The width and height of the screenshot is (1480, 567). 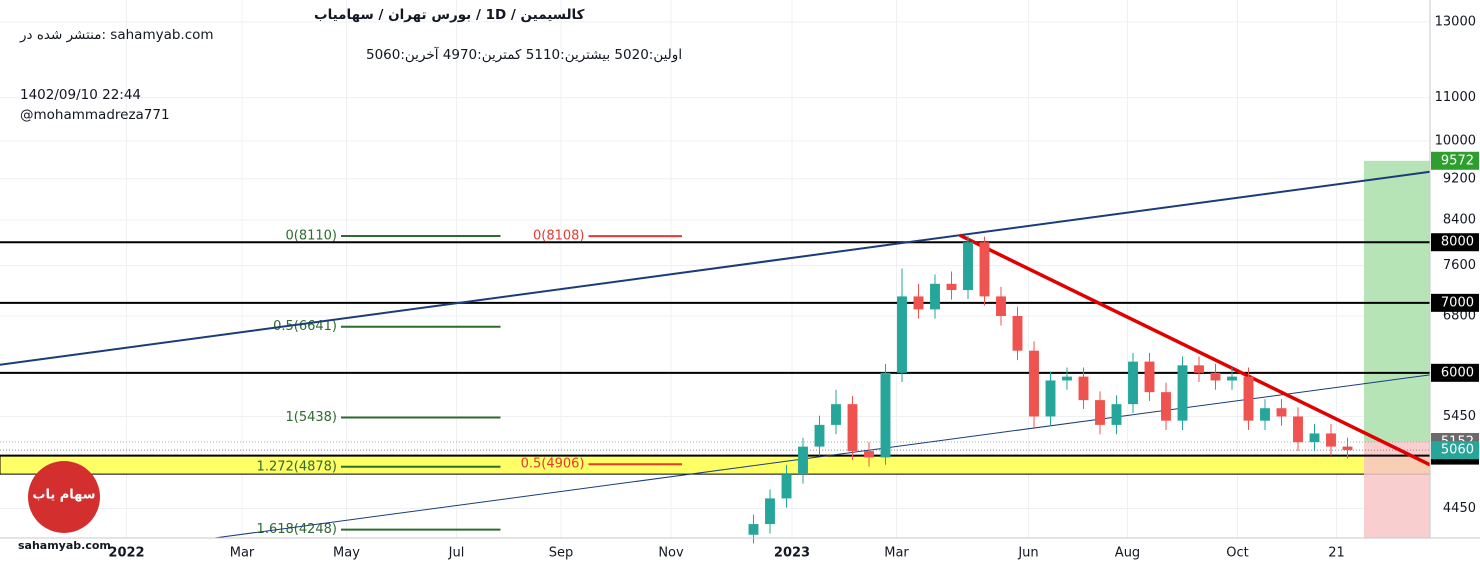 I want to click on y-tick-label: 6800, so click(x=1459, y=316).